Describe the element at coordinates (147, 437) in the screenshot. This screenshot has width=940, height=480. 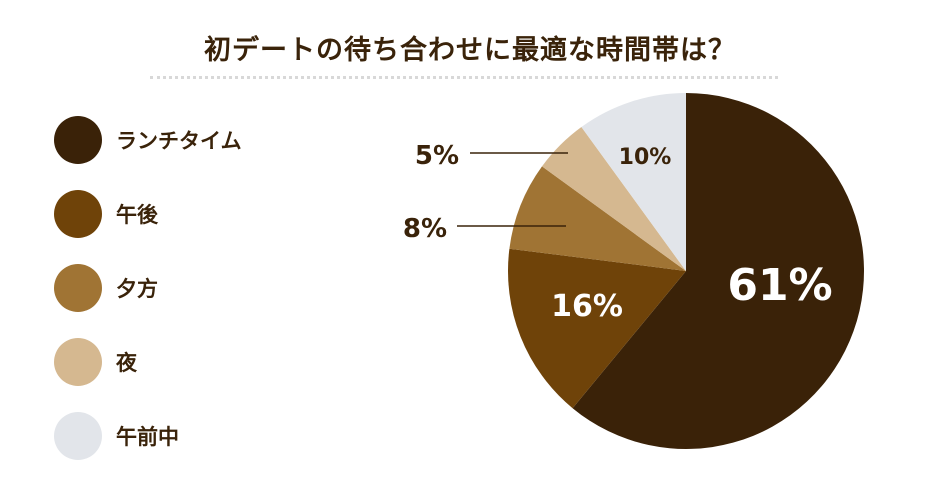
I see `legend-label: 午前中` at that location.